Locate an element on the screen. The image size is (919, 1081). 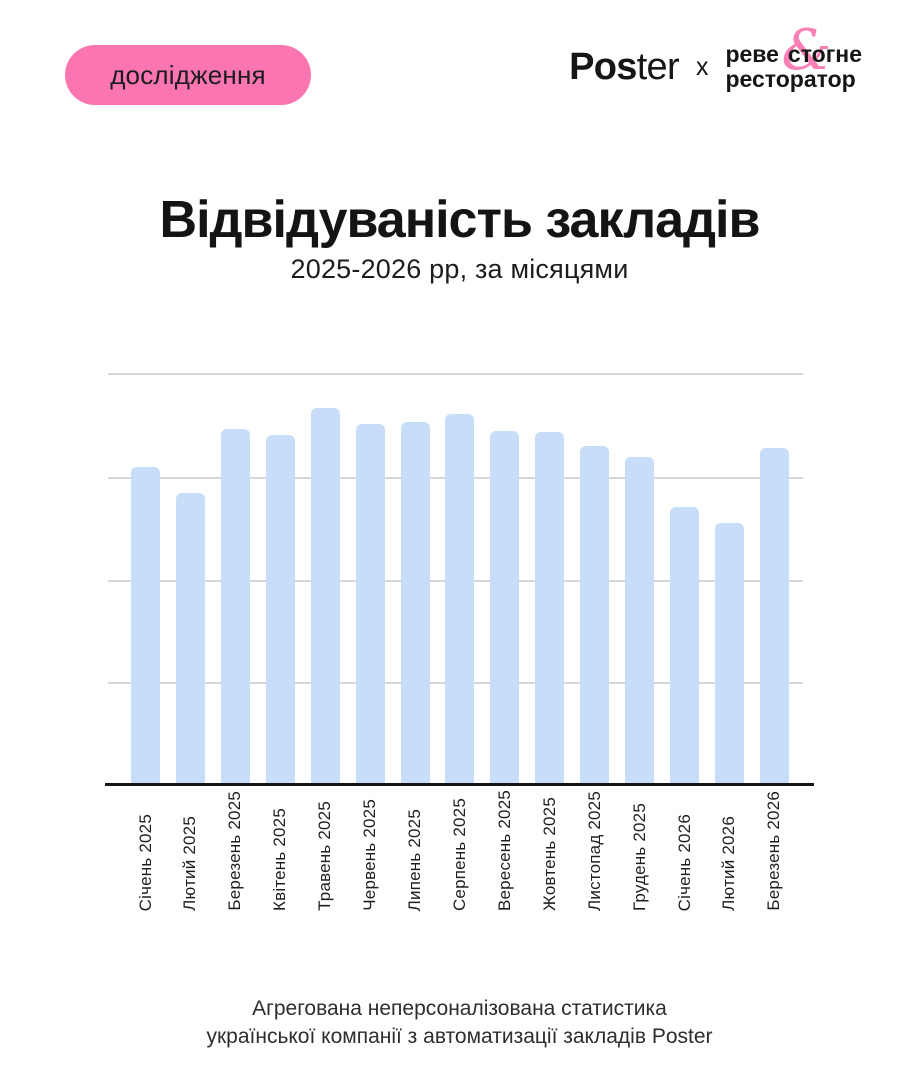
research-badge-label: дослідження is located at coordinates (188, 74).